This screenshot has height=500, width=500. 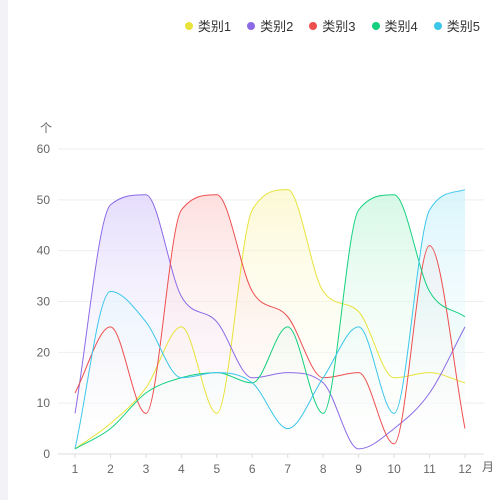 I want to click on legend-item-series-2: 类别2, so click(x=270, y=25).